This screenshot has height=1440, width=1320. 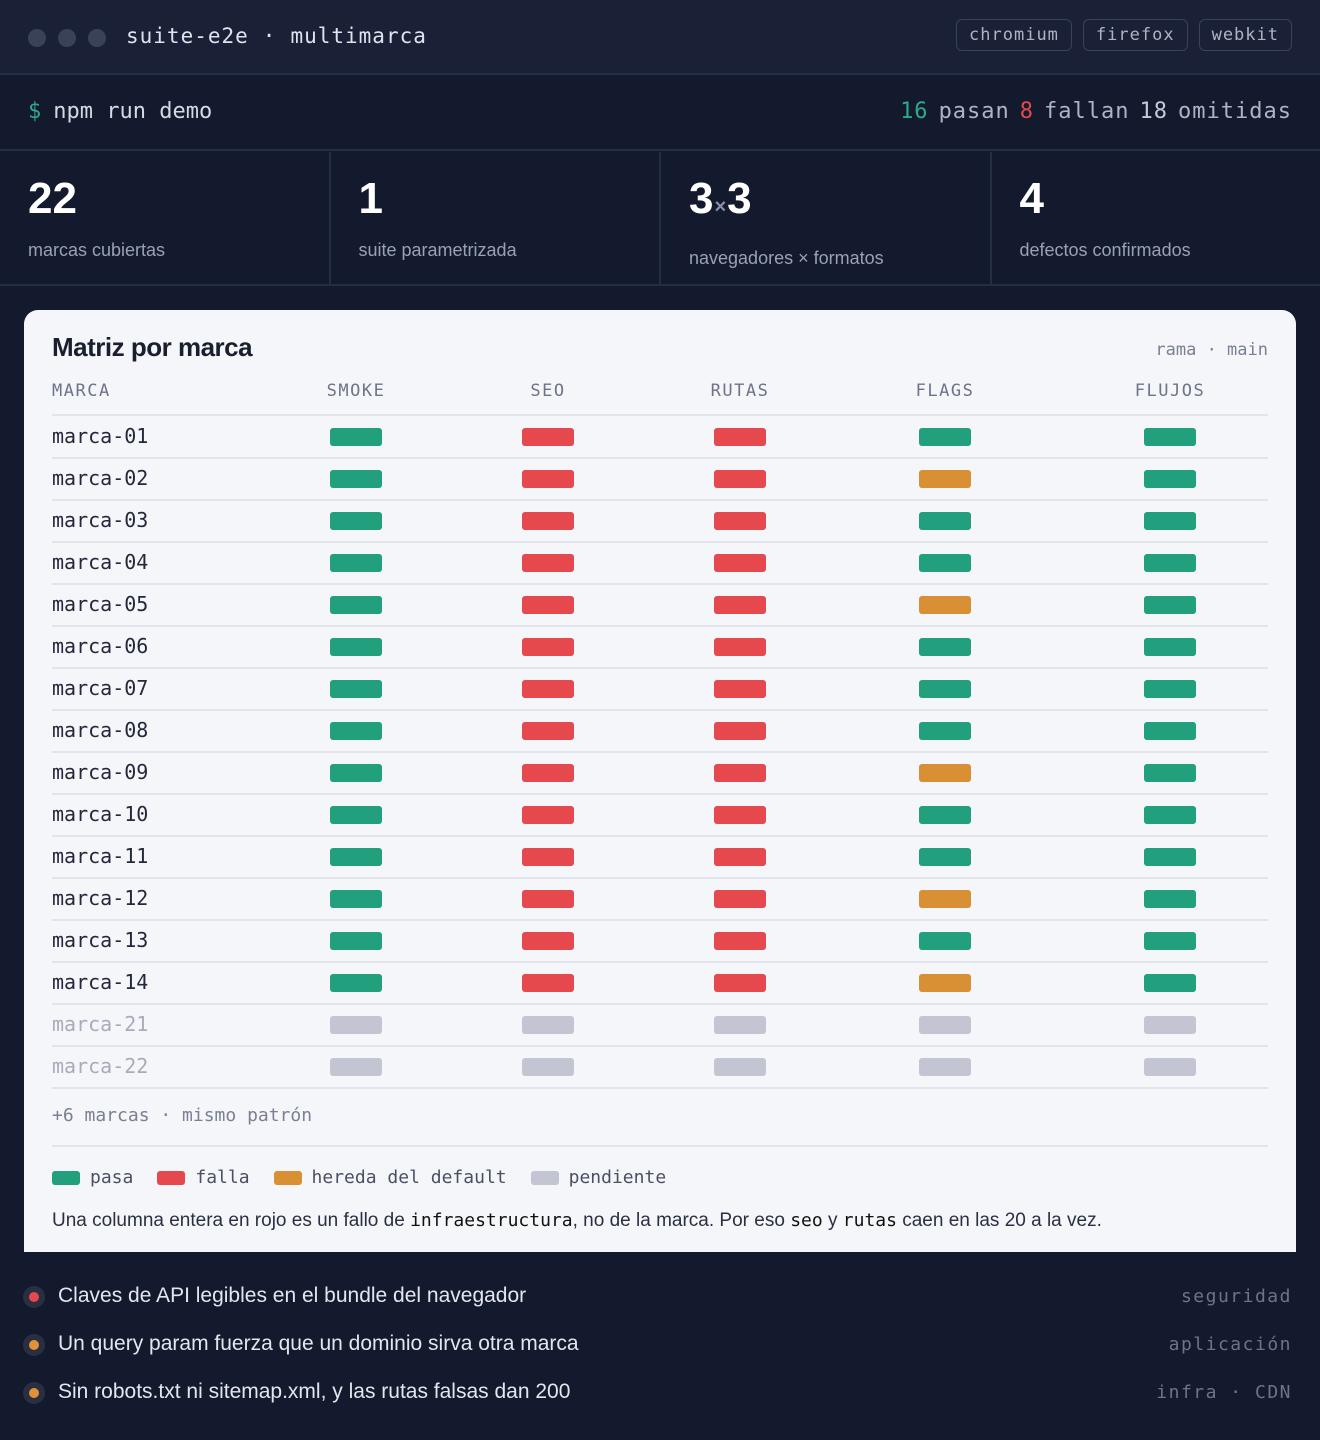 I want to click on window-title: suite-e2e · multimarca, so click(x=283, y=36).